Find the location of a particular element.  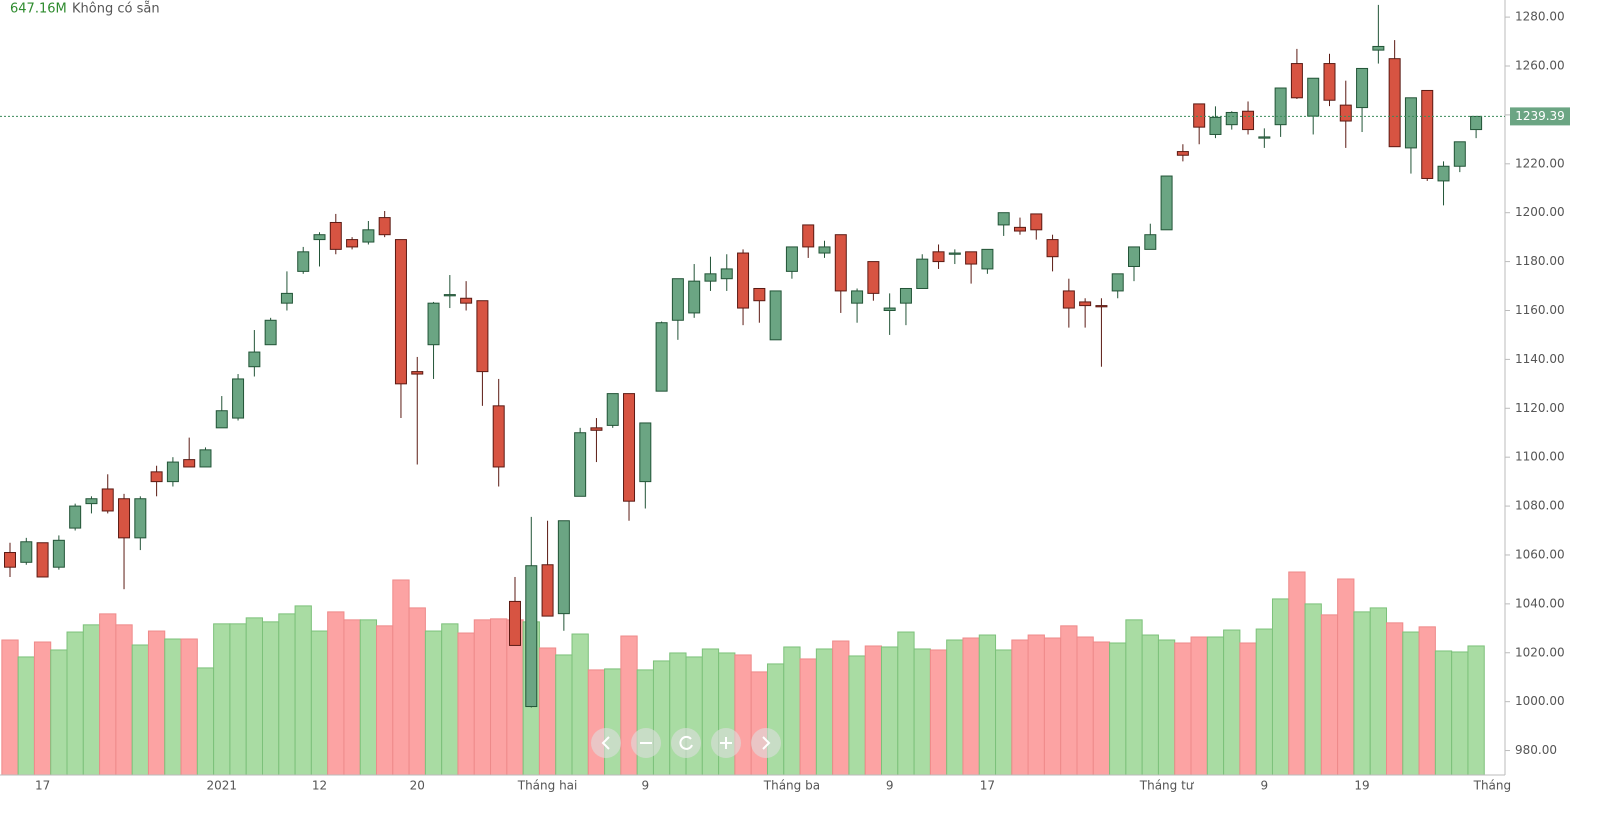

volume-readout: 647.16M is located at coordinates (38, 9).